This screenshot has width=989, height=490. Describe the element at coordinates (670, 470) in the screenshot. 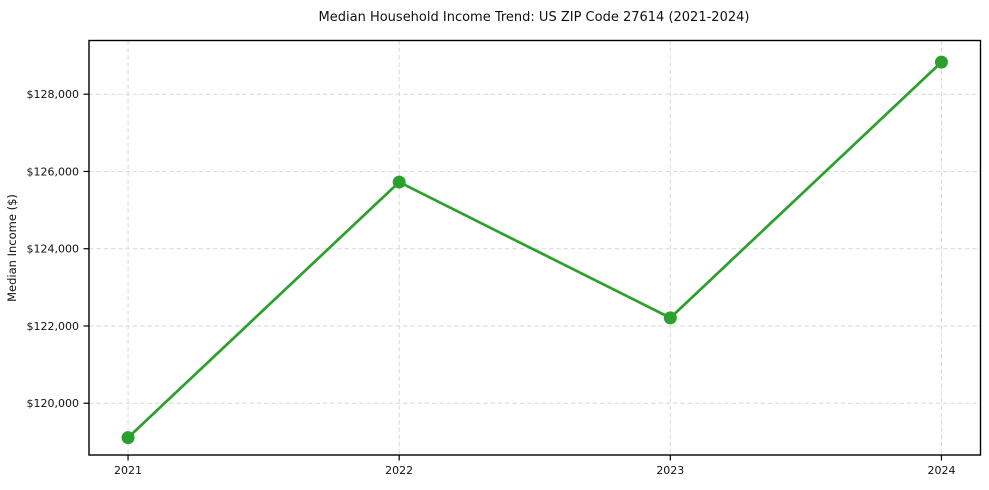

I see `x-tick-label: 2023` at that location.